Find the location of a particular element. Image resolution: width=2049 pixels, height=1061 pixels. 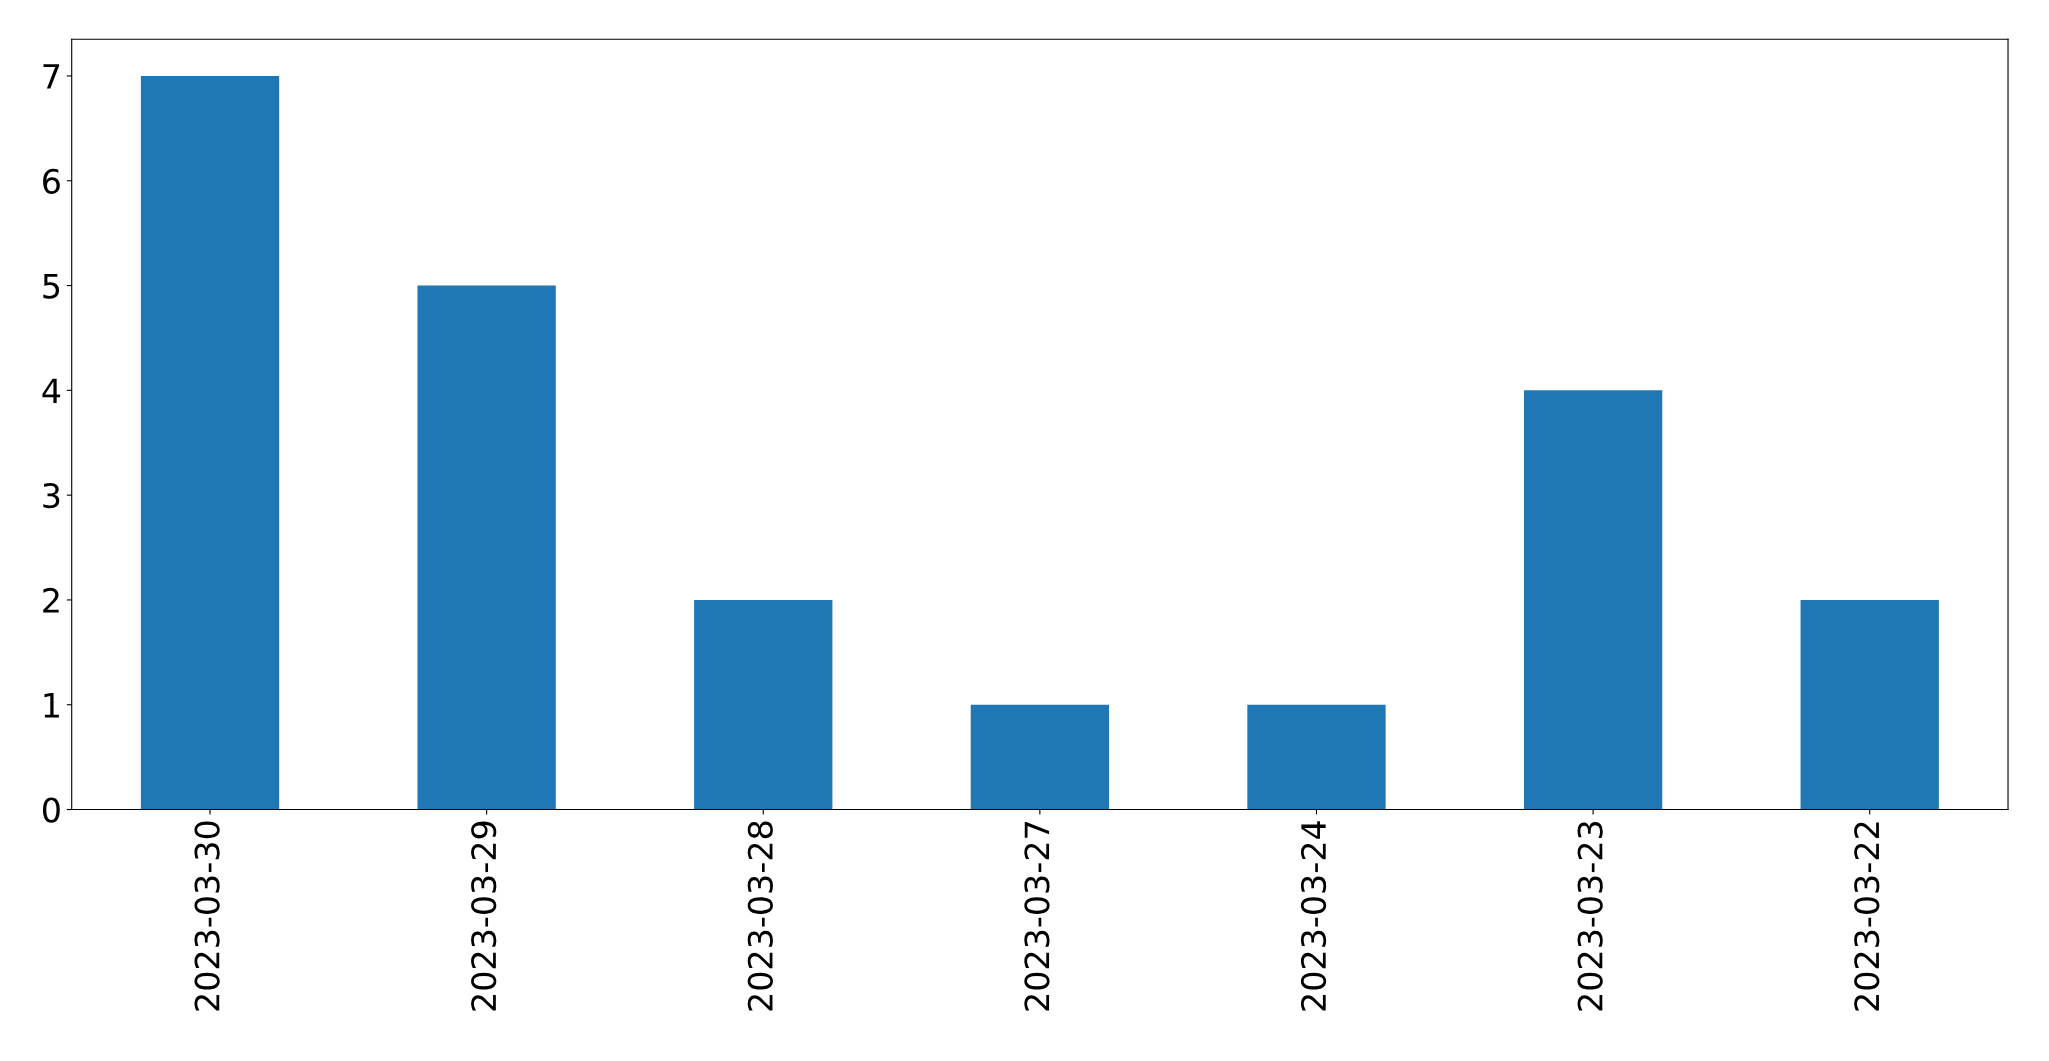

x-tick-label: 2023-03-24 is located at coordinates (1313, 916).